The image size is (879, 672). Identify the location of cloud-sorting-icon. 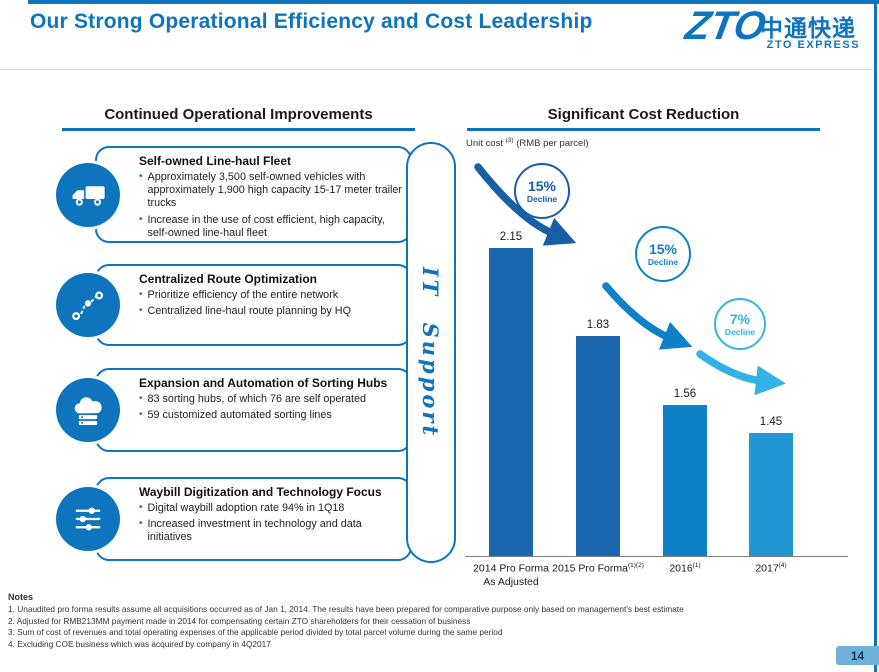
(88, 410).